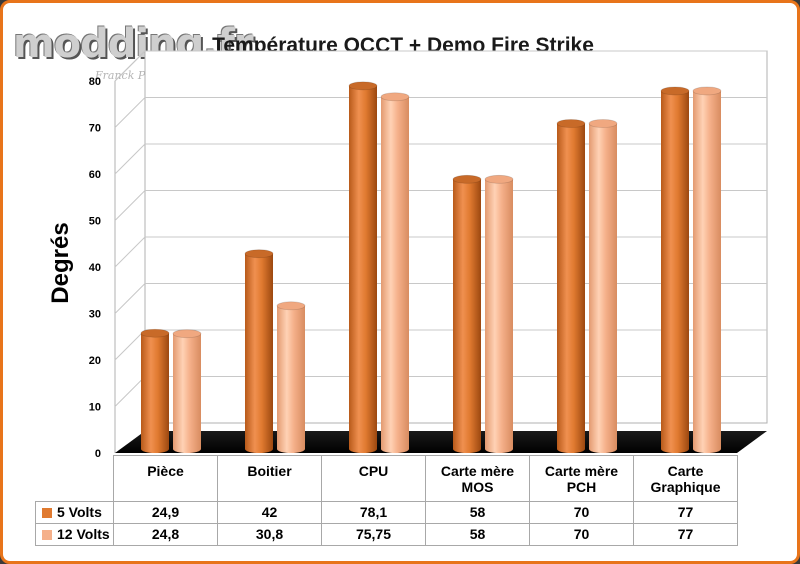  I want to click on category-header: Carte mère PCH, so click(581, 478).